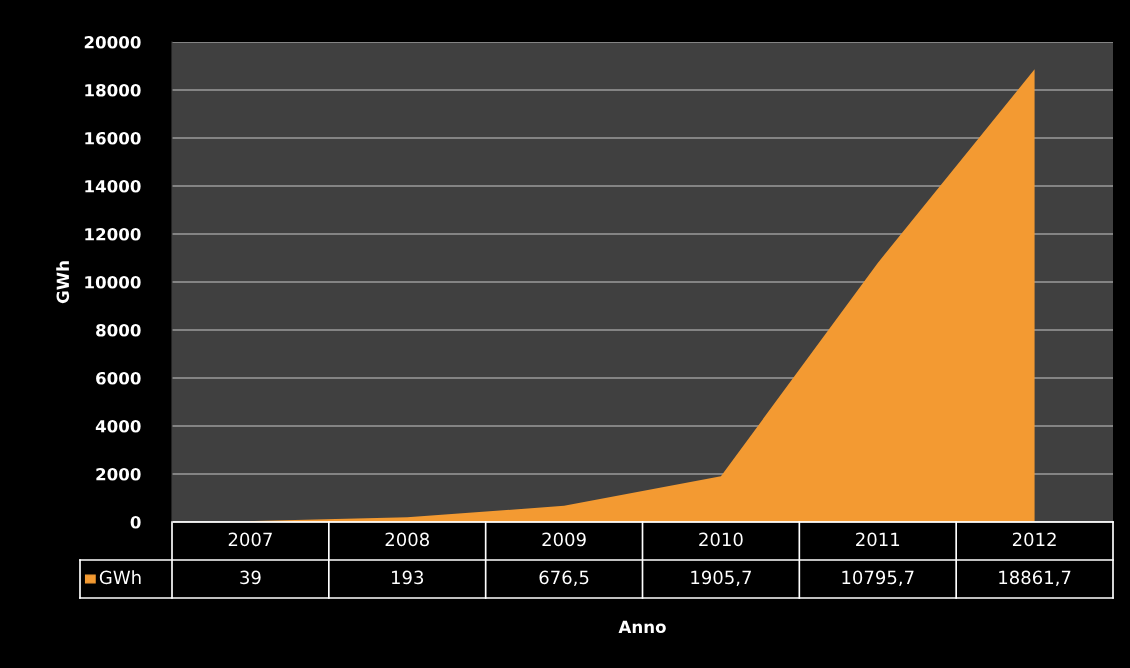 The width and height of the screenshot is (1130, 668). Describe the element at coordinates (118, 426) in the screenshot. I see `y-tick-label: 4000` at that location.